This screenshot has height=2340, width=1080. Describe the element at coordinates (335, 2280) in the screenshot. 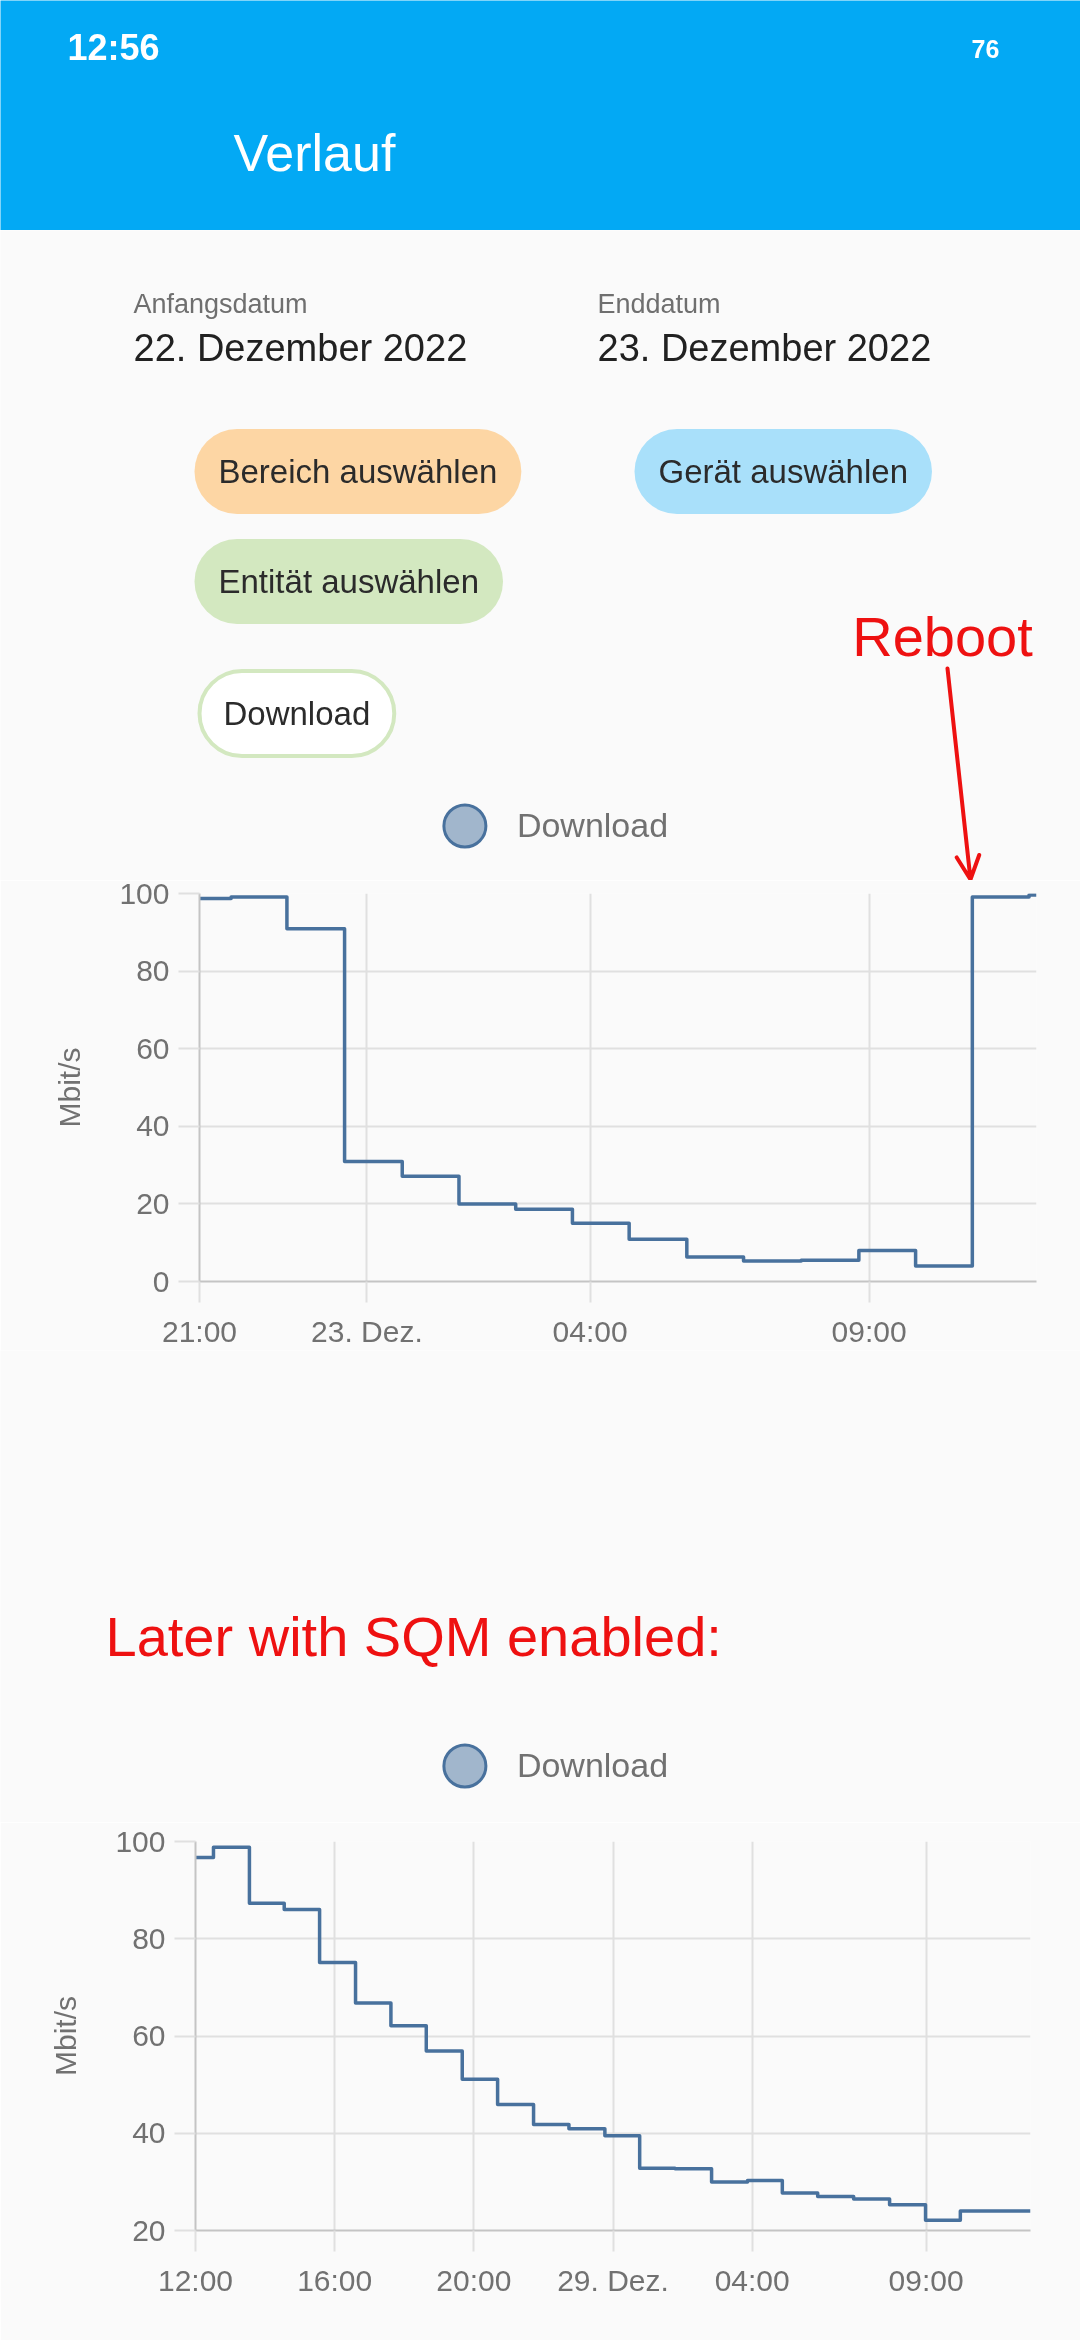

I see `x-tick-label: 16:00` at that location.